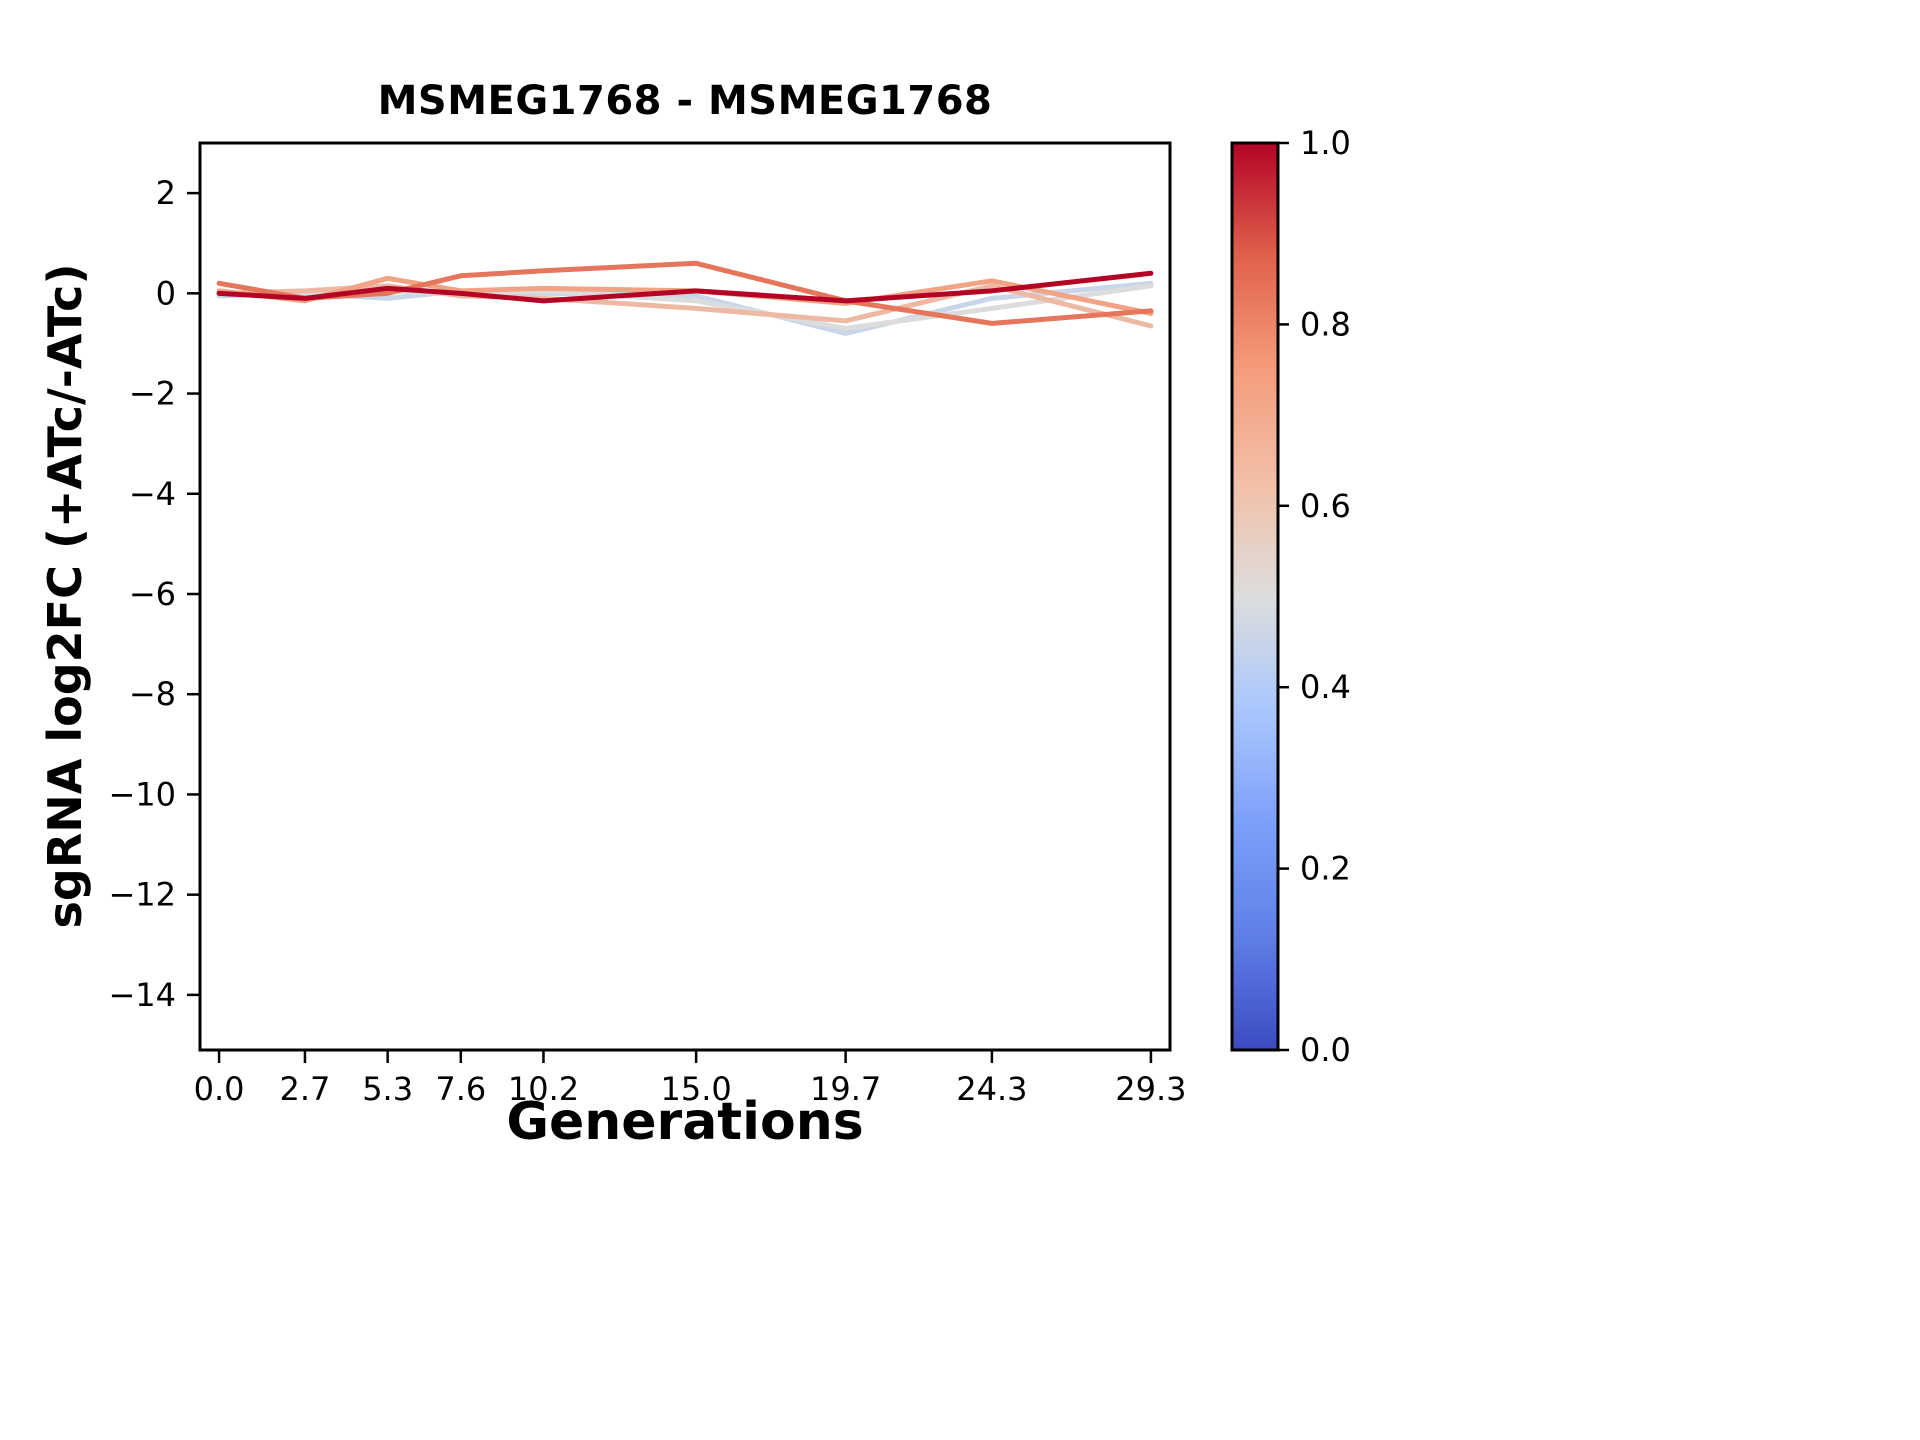 This screenshot has width=1920, height=1440. I want to click on x-tick-label: 29.3, so click(1150, 1089).